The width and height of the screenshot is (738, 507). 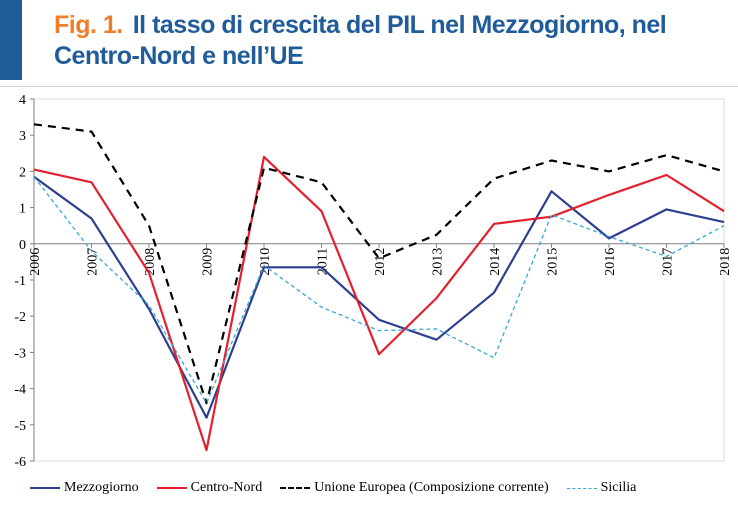 I want to click on figure-label: Fig. 1., so click(x=88, y=25).